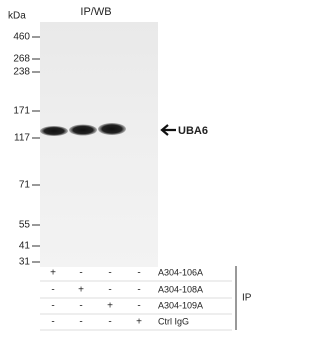 The height and width of the screenshot is (338, 320). Describe the element at coordinates (21, 111) in the screenshot. I see `marker-label: 171` at that location.